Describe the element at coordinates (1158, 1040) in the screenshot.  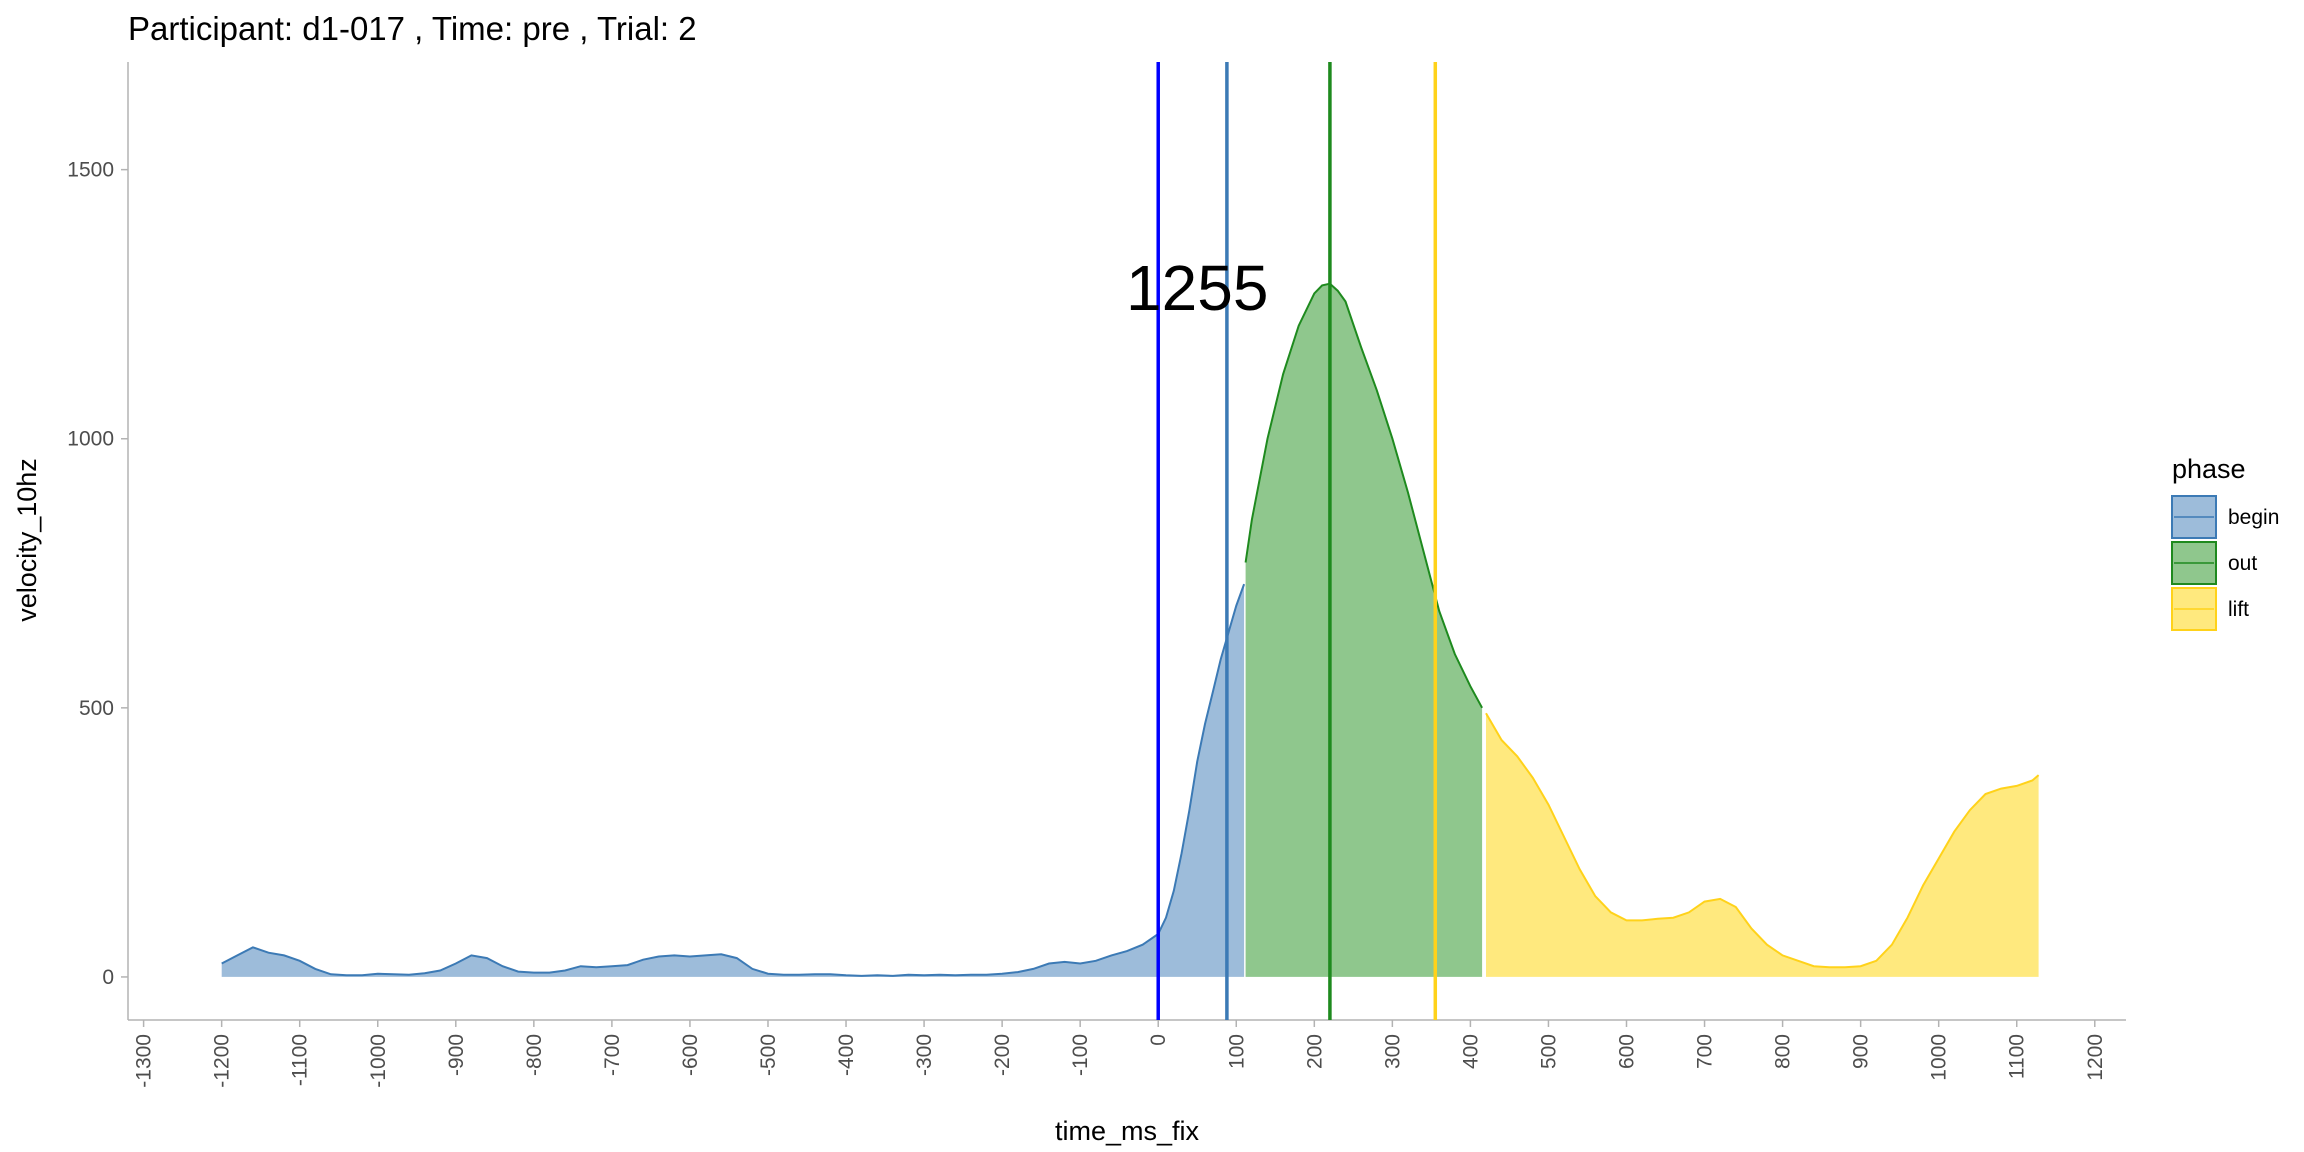
I see `x-tick-label: 0` at that location.